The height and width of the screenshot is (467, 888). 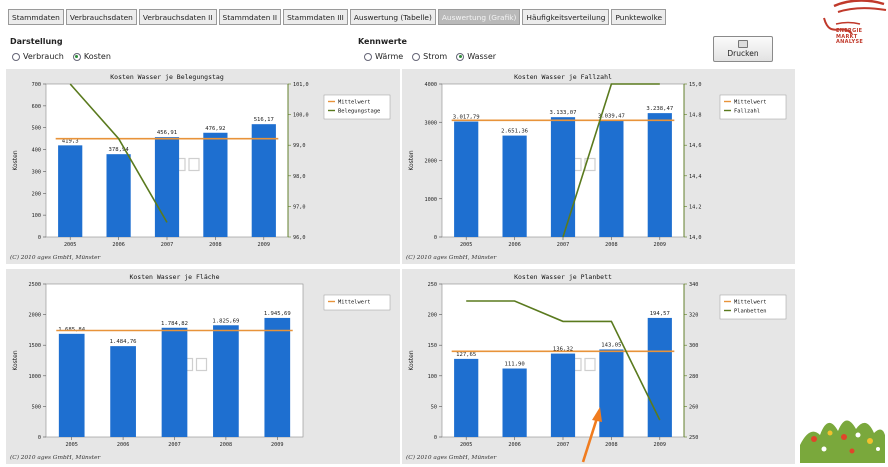 I want to click on tab-stammdaten: Stammdaten, so click(x=36, y=17).